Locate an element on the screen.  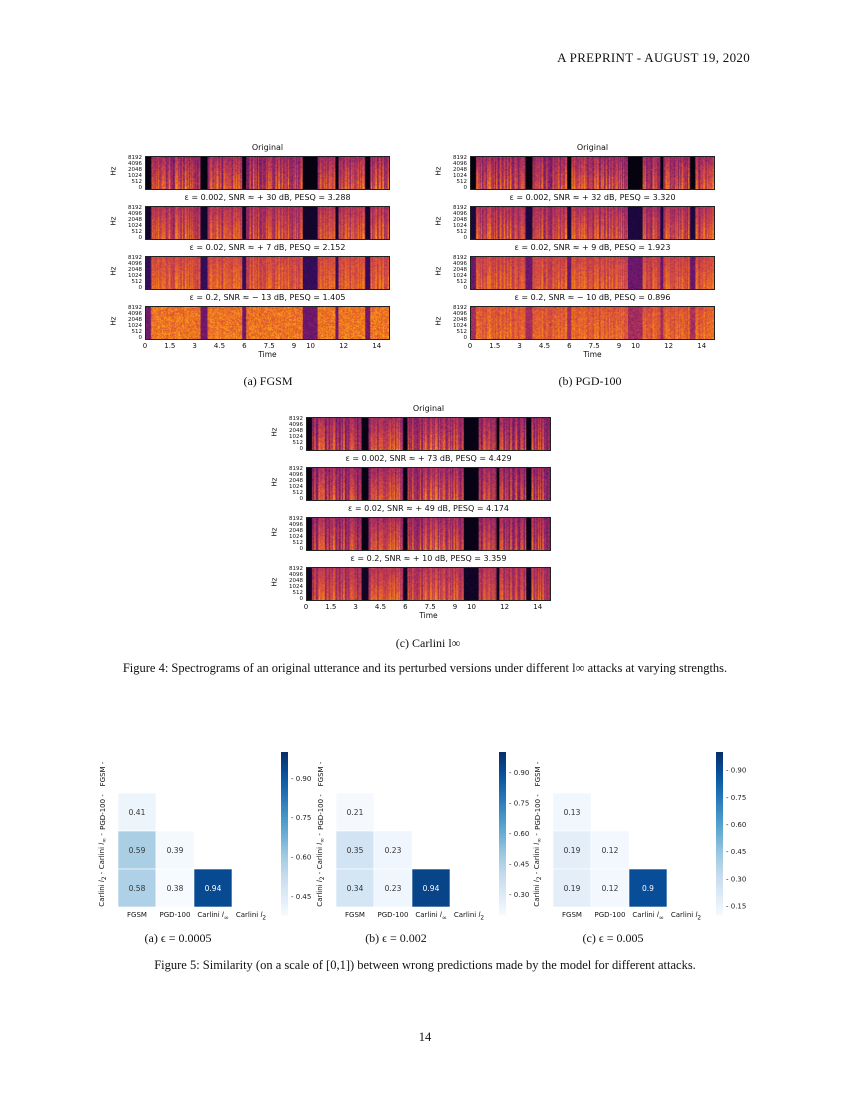
panel-title: ε = 0.2, SNR ≈ − 13 dB, PESQ = 1.405 is located at coordinates (267, 297).